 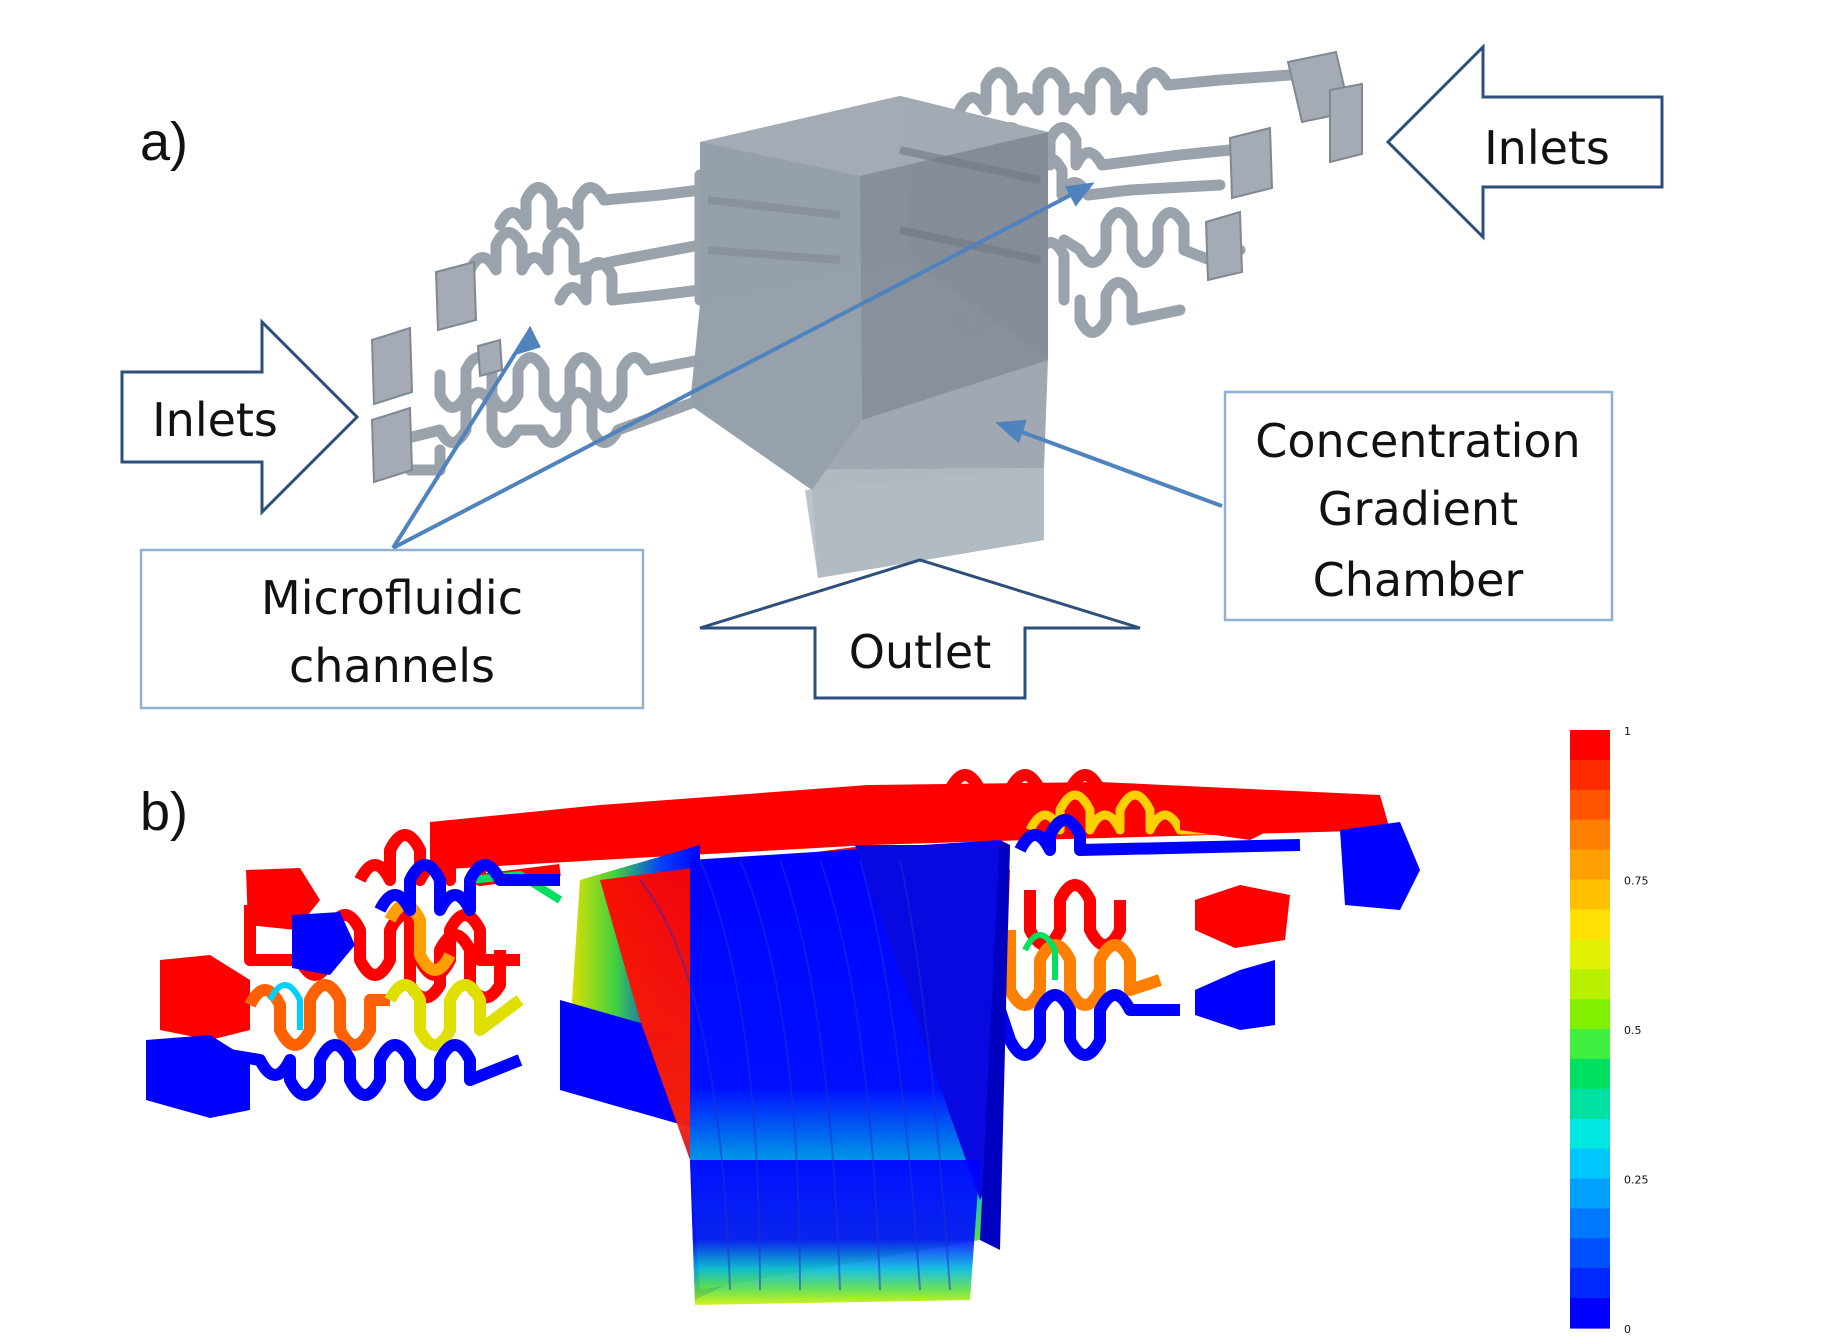 I want to click on left-channel-network, so click(x=550, y=322).